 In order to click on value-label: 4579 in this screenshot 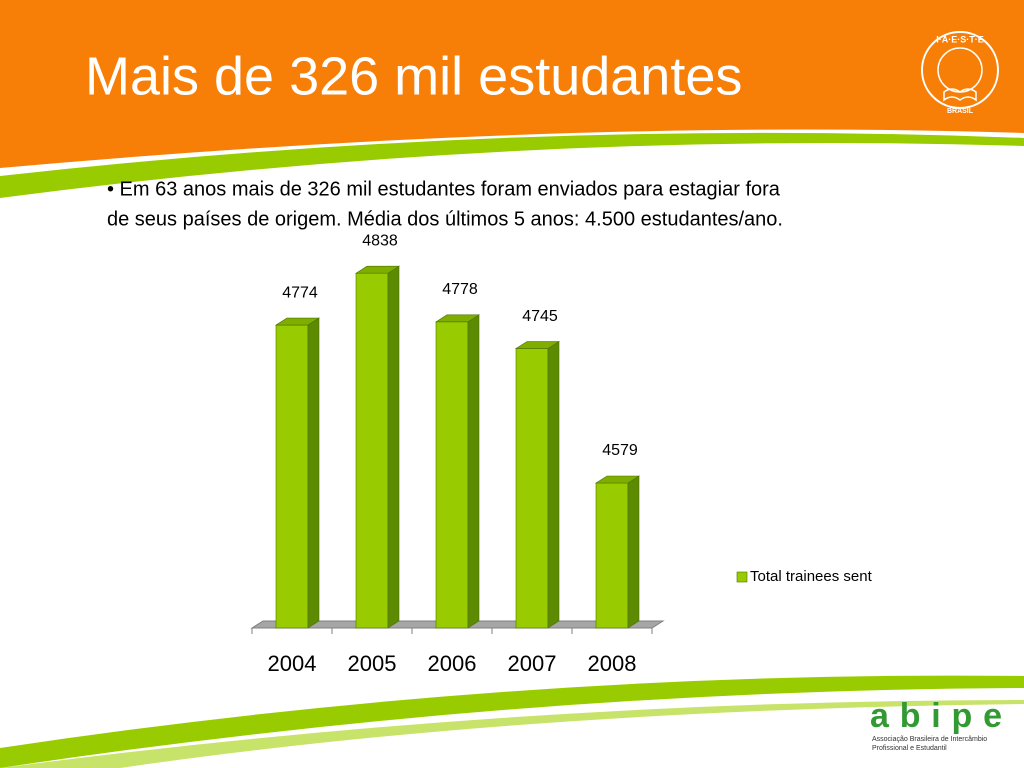, I will do `click(620, 450)`.